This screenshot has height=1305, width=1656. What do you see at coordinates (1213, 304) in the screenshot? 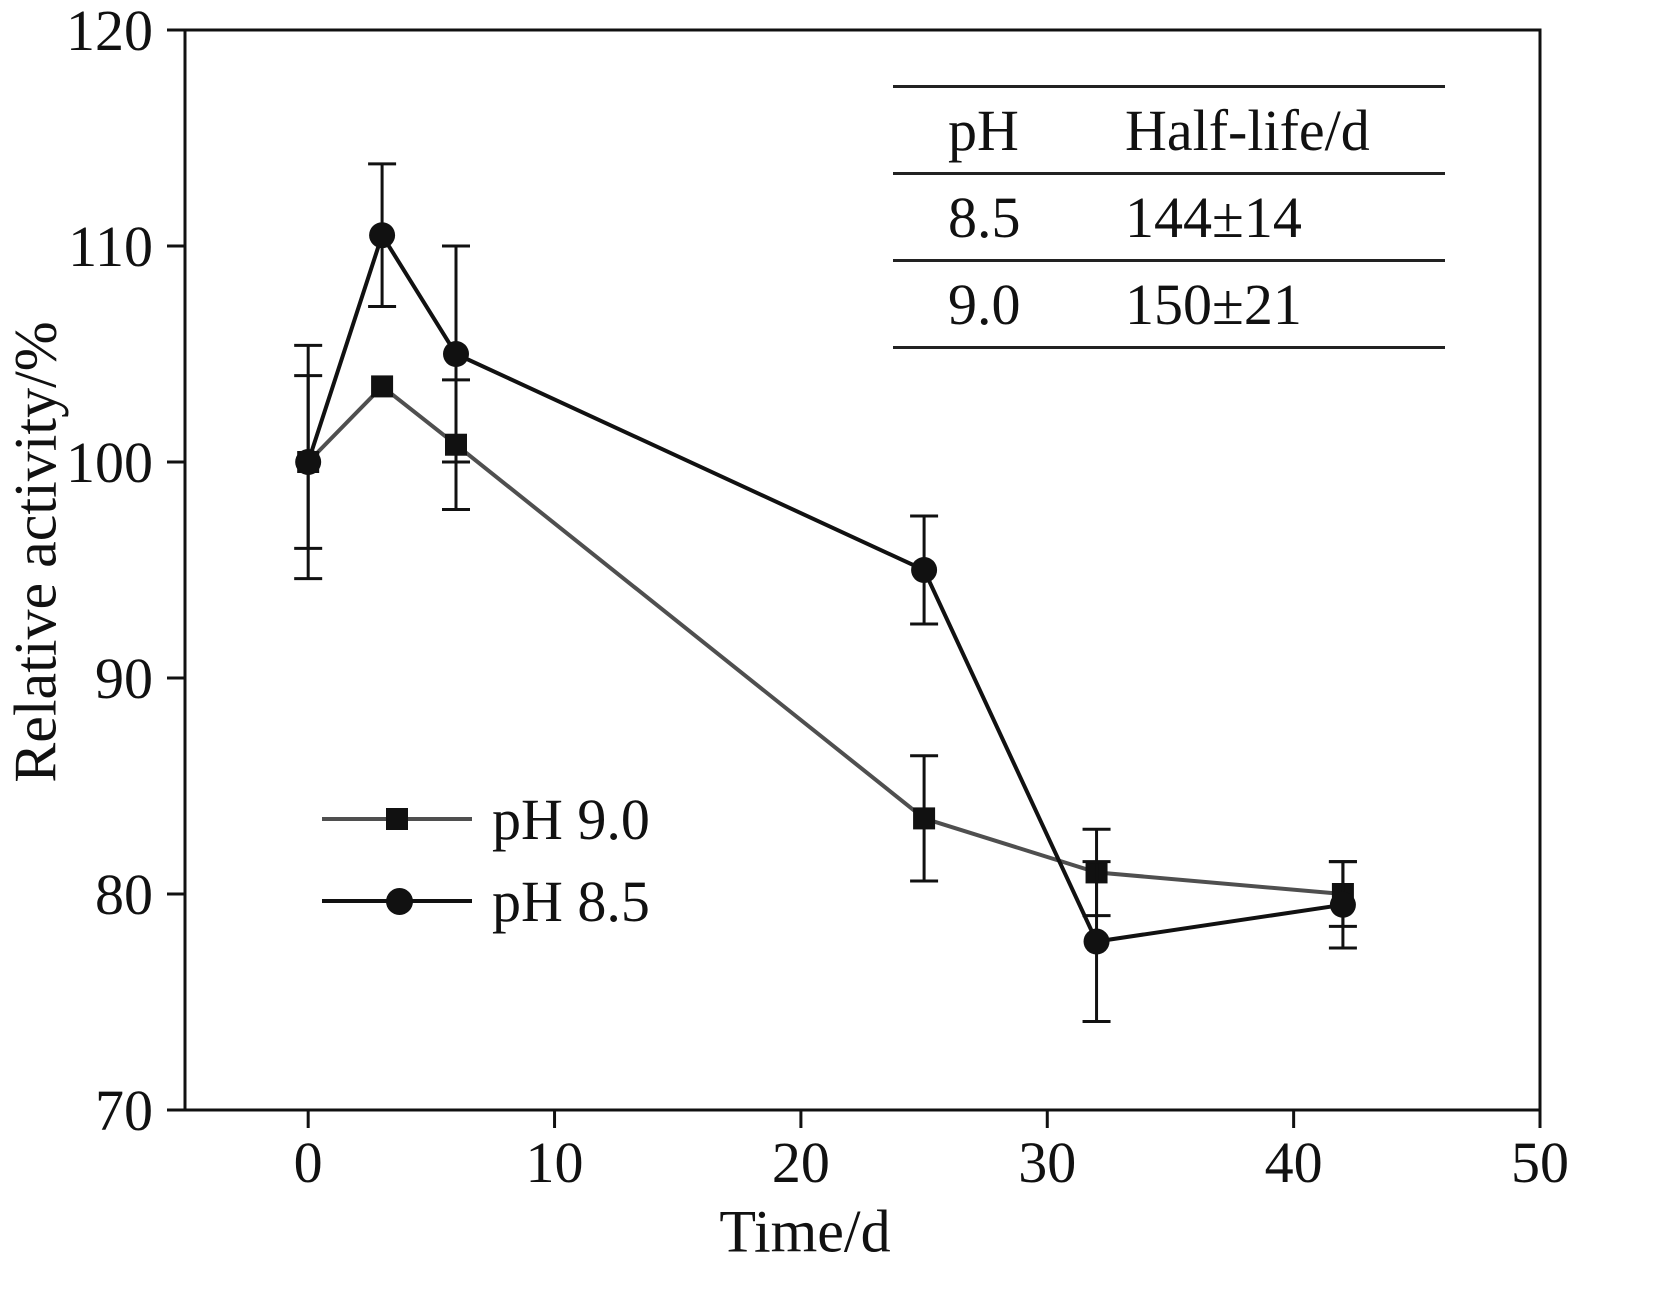
I see `table-cell-half-life: 150±21` at bounding box center [1213, 304].